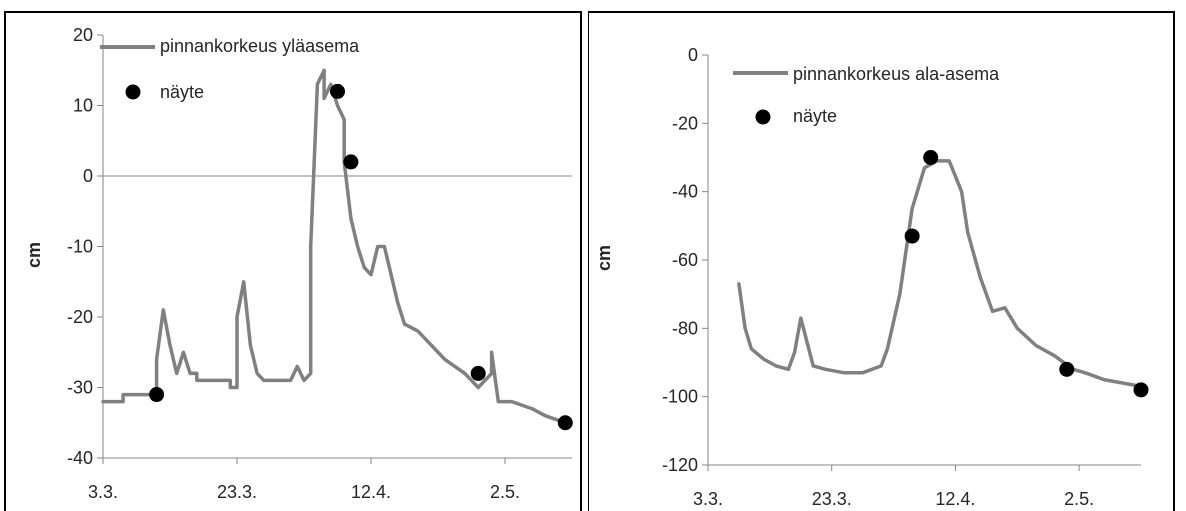  Describe the element at coordinates (896, 74) in the screenshot. I see `legend-label-water-level: pinnankorkeus ala-asema` at that location.